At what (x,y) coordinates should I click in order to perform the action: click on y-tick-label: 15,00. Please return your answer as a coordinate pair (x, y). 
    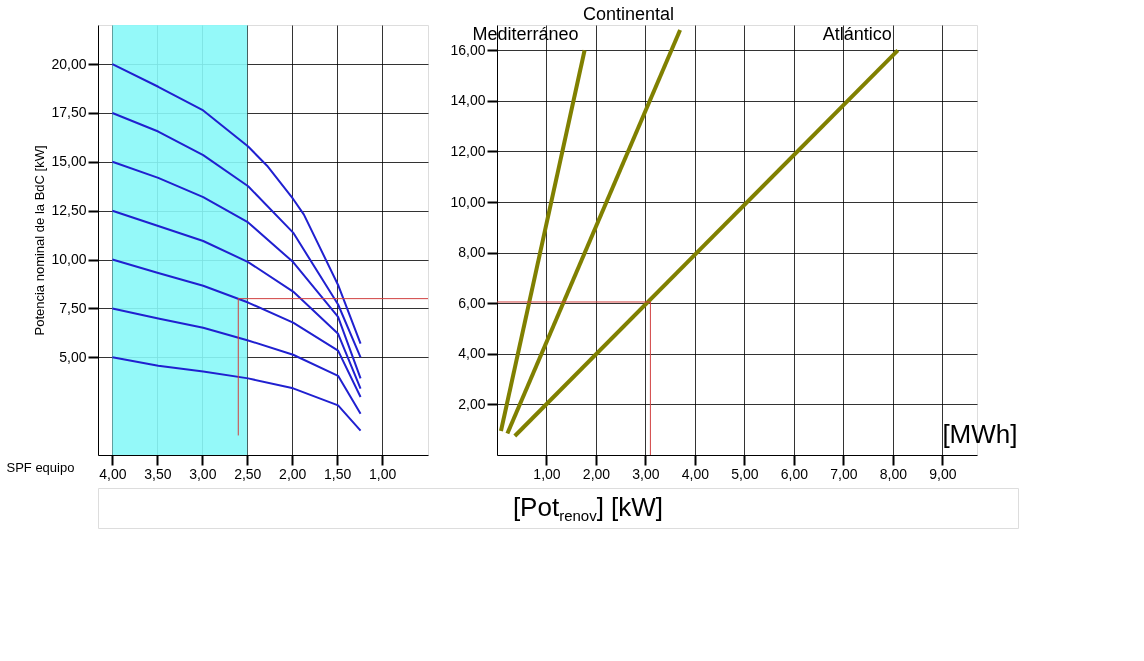
    Looking at the image, I should click on (69, 161).